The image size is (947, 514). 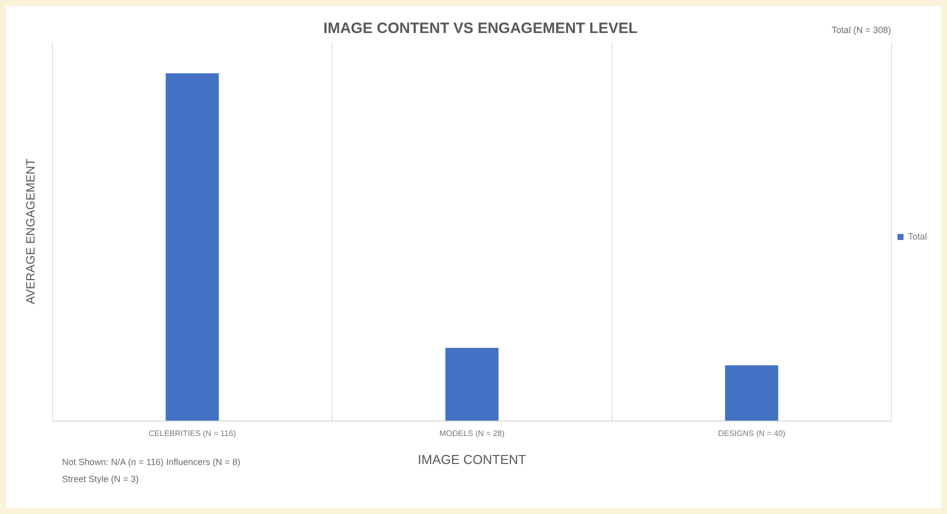 I want to click on text: Not Shown: N/A (n = 116) Influencers (N = 8) Street Style (N = 3), so click(x=152, y=471).